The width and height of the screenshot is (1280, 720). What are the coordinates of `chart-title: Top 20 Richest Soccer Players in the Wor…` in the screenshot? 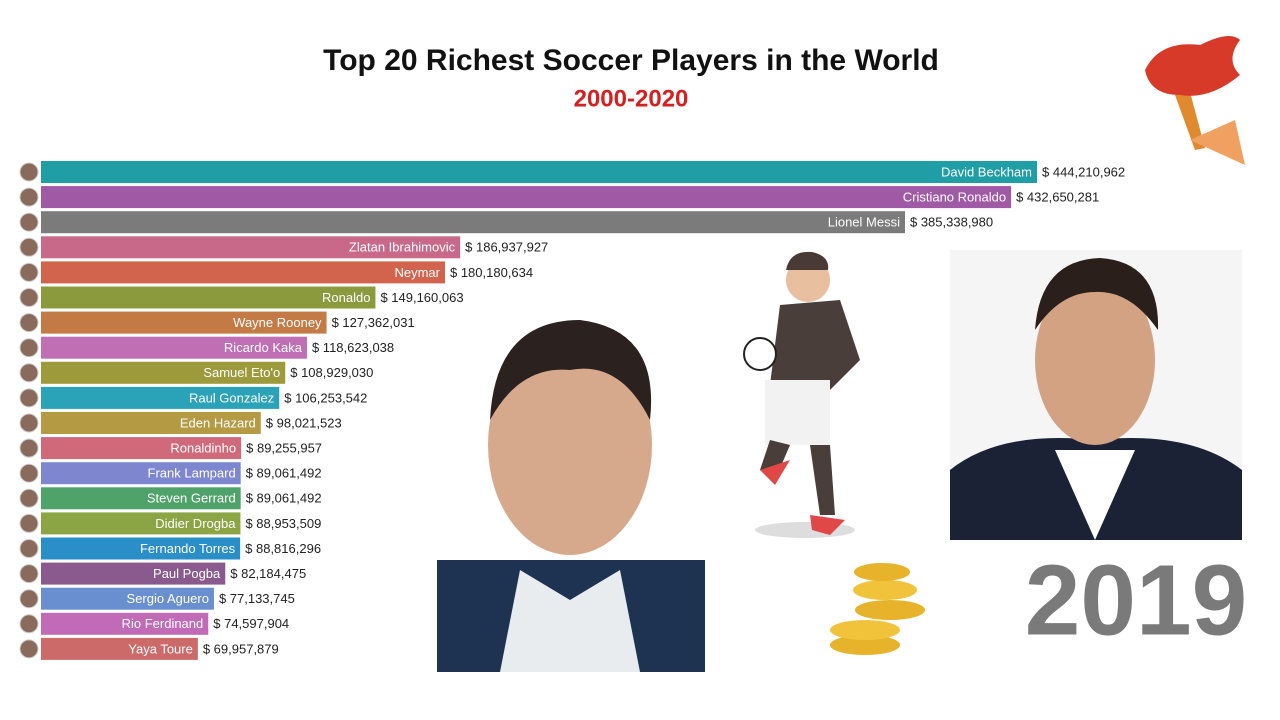 It's located at (631, 60).